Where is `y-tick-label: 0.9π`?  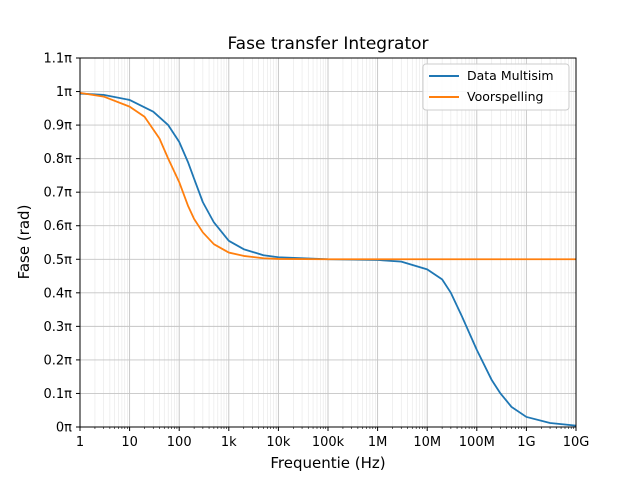 y-tick-label: 0.9π is located at coordinates (57, 126).